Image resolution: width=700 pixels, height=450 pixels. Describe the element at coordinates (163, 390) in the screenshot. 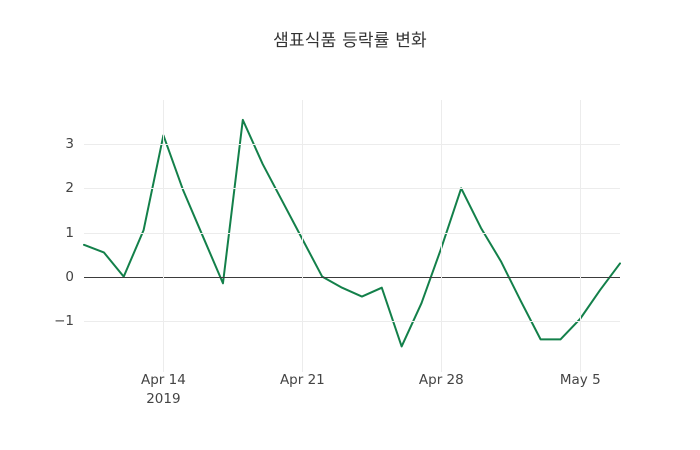

I see `x-axis-tick-label: Apr 14 2019` at that location.